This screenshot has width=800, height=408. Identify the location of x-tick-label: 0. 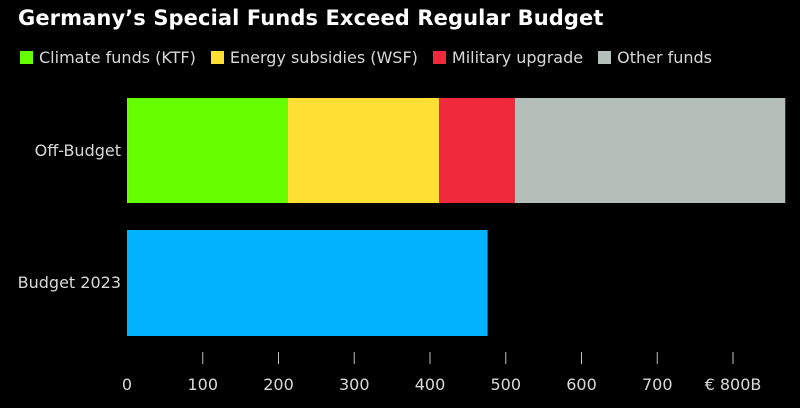
(127, 384).